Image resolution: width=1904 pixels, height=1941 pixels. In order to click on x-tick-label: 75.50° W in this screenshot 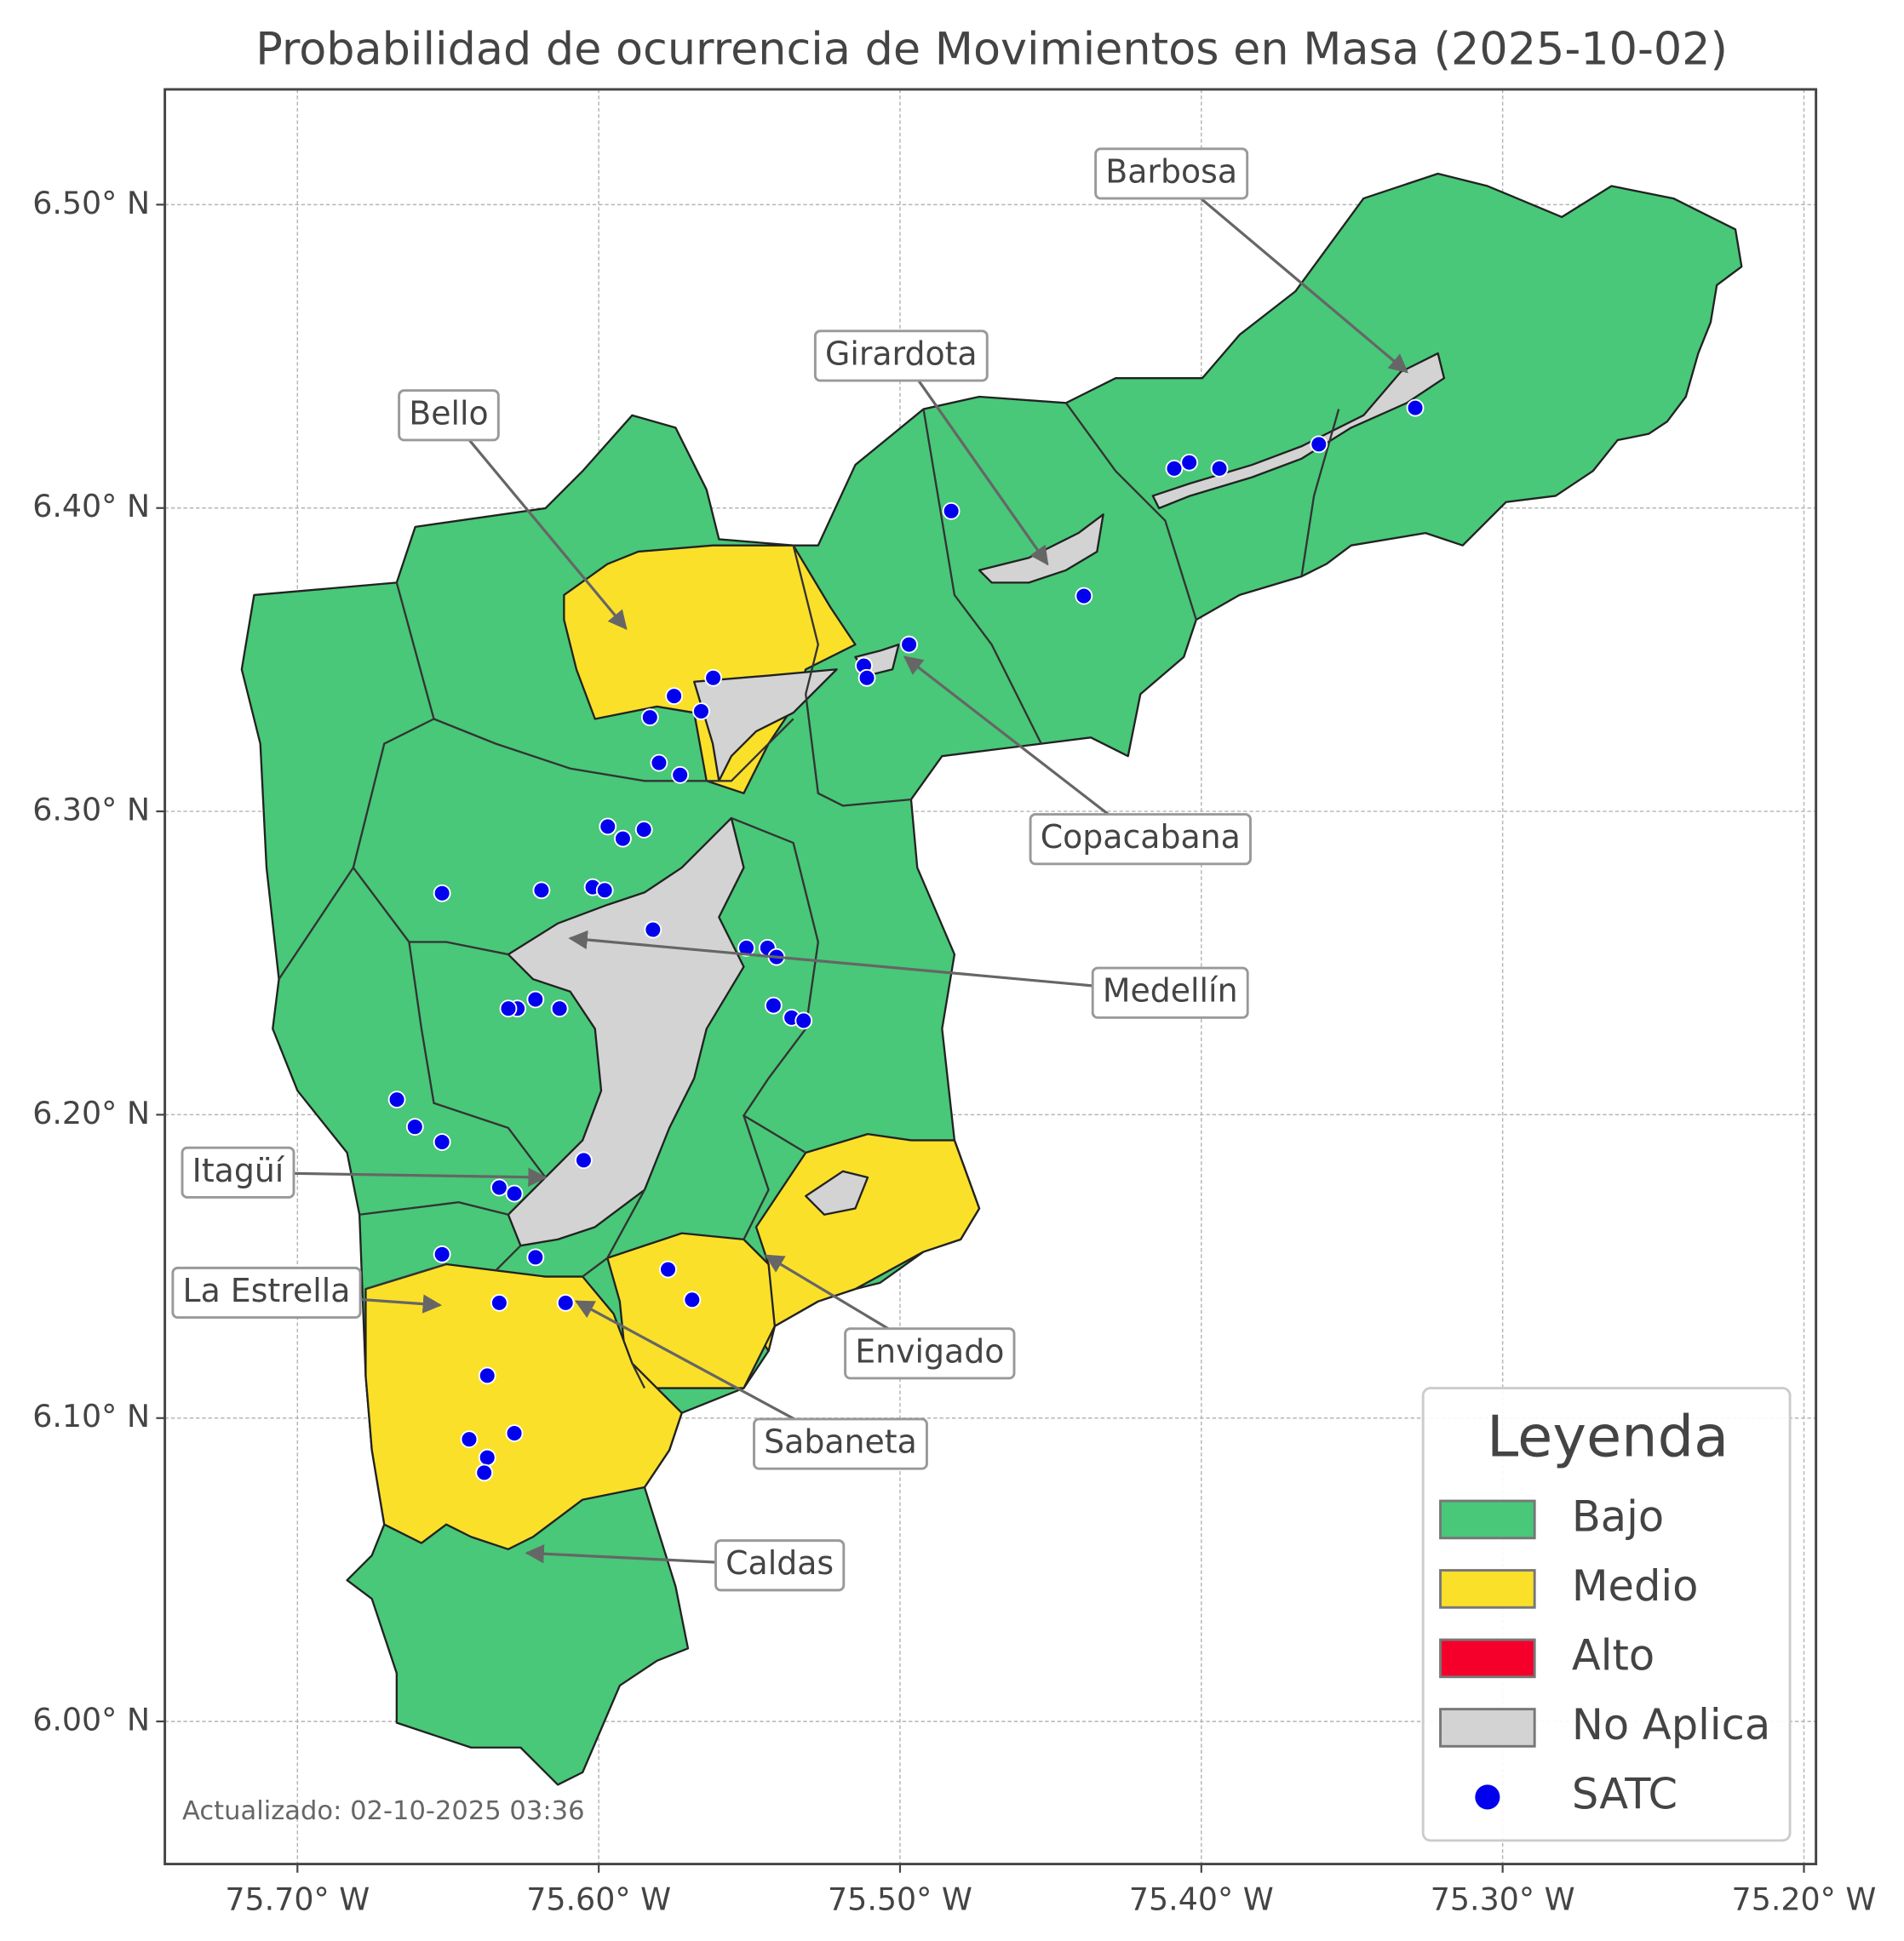, I will do `click(900, 1899)`.